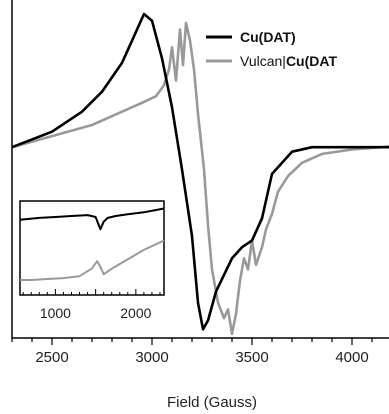  Describe the element at coordinates (192, 352) in the screenshot. I see `x-axis-ticks: 2500 3000 3500 4000` at that location.